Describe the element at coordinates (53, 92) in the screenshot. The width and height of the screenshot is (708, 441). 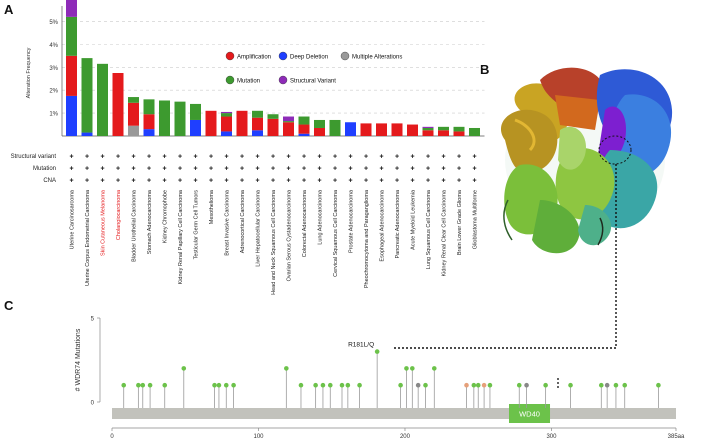
I see `y-tick-label: 2%` at that location.